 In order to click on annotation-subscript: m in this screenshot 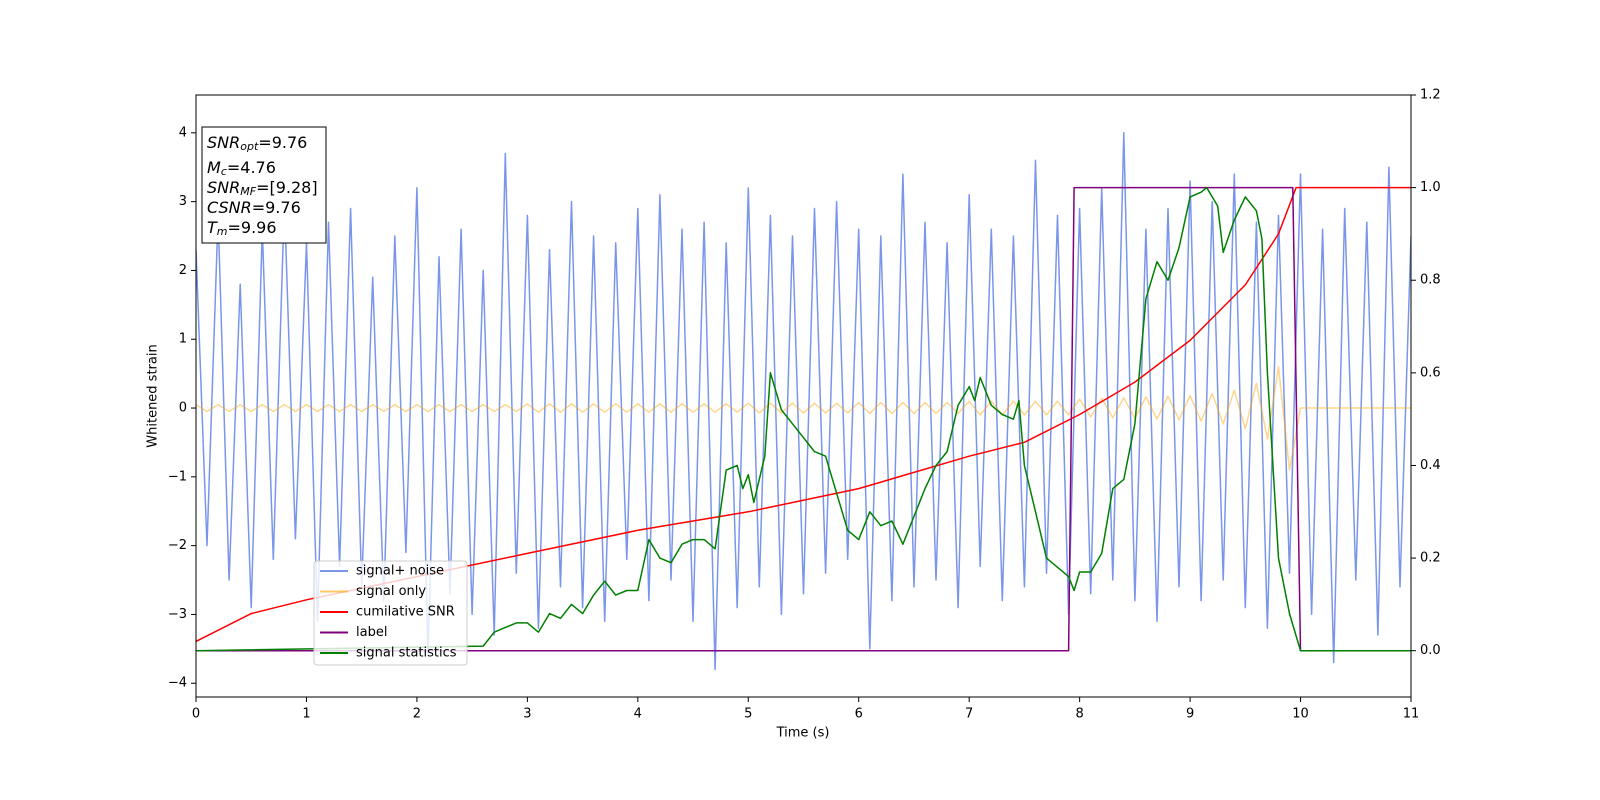, I will do `click(222, 231)`.